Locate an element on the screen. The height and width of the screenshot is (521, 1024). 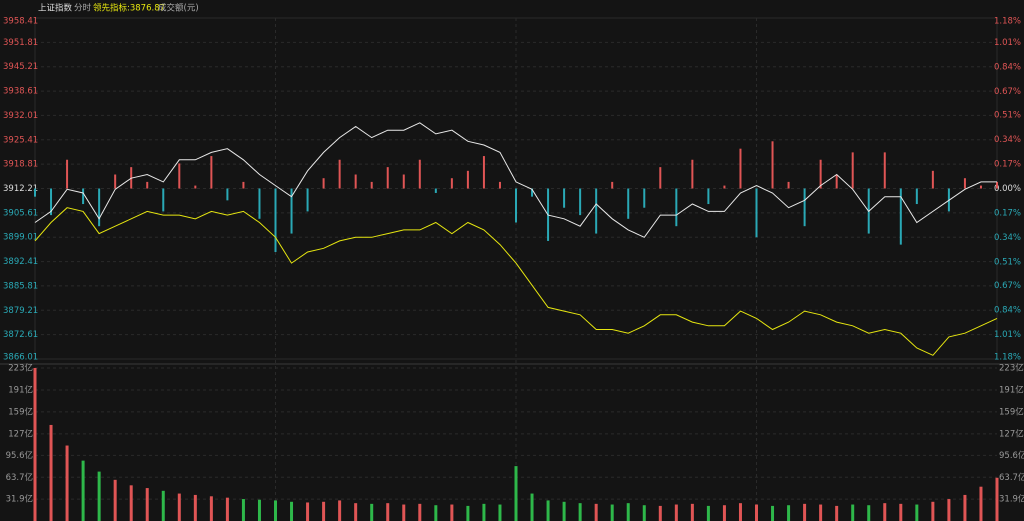
volume-title: 成交额(元) is located at coordinates (178, 8).